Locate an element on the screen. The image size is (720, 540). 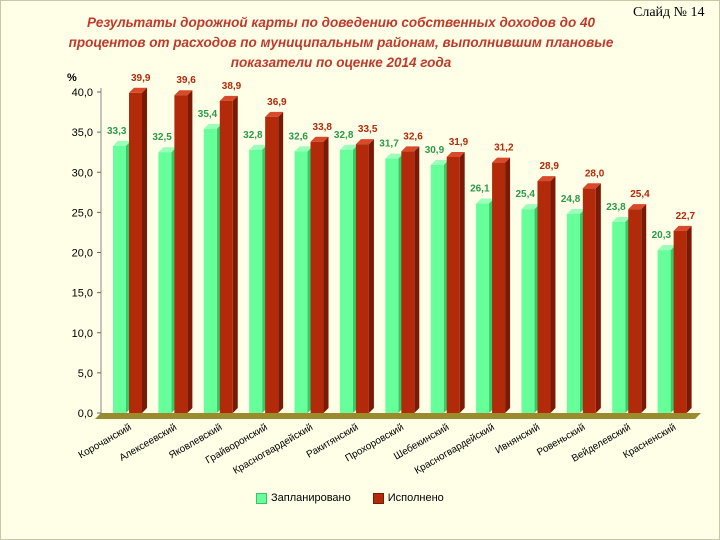
y-tick-label: 0,0 is located at coordinates (85, 414).